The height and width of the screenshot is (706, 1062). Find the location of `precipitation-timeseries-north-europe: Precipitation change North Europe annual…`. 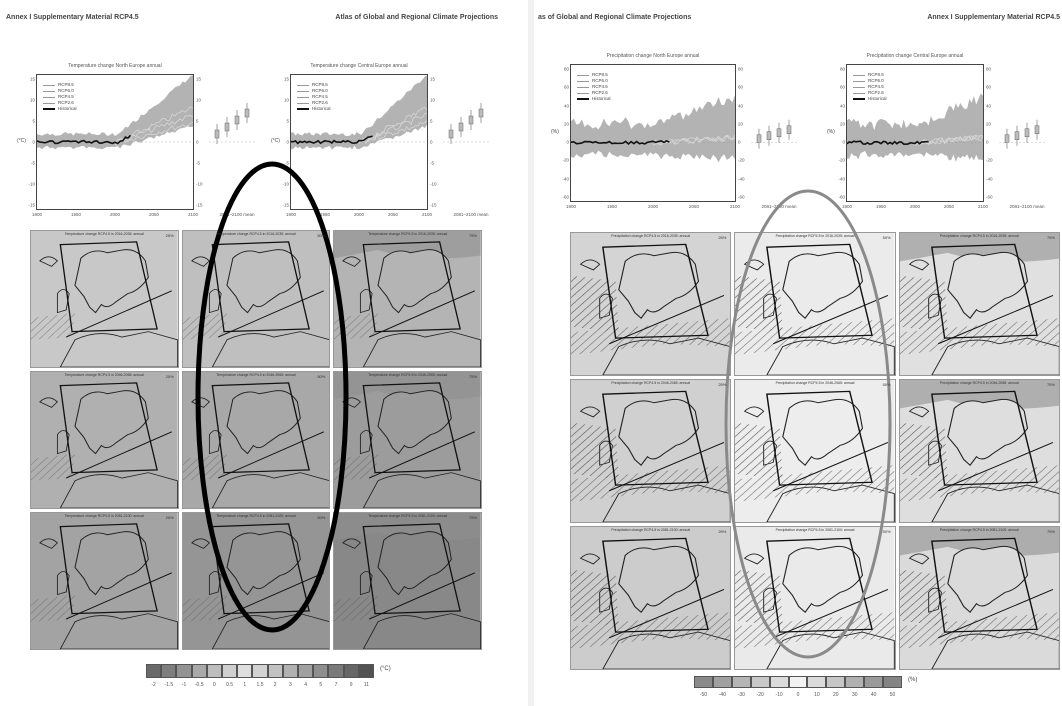

precipitation-timeseries-north-europe: Precipitation change North Europe annual… is located at coordinates (675, 131).